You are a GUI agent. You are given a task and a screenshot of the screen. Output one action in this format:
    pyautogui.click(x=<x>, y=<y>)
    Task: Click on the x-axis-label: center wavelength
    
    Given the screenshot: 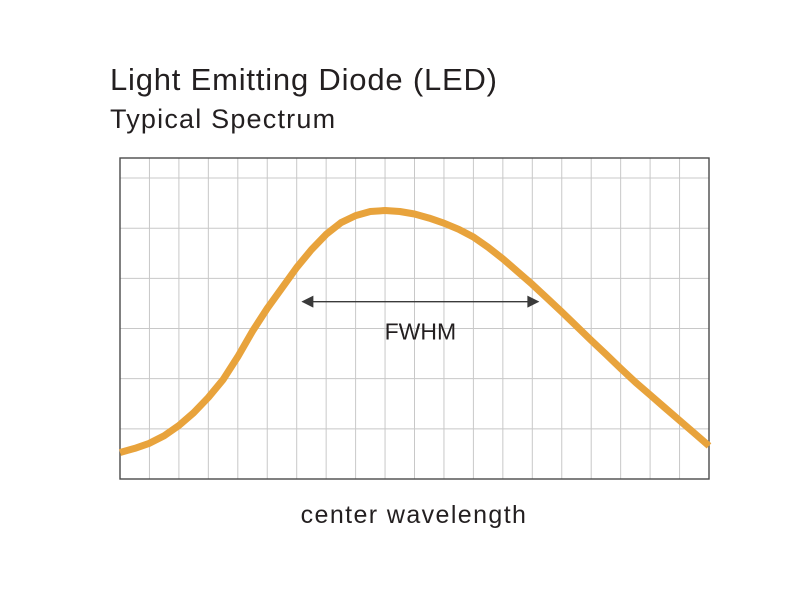 What is the action you would take?
    pyautogui.click(x=414, y=515)
    